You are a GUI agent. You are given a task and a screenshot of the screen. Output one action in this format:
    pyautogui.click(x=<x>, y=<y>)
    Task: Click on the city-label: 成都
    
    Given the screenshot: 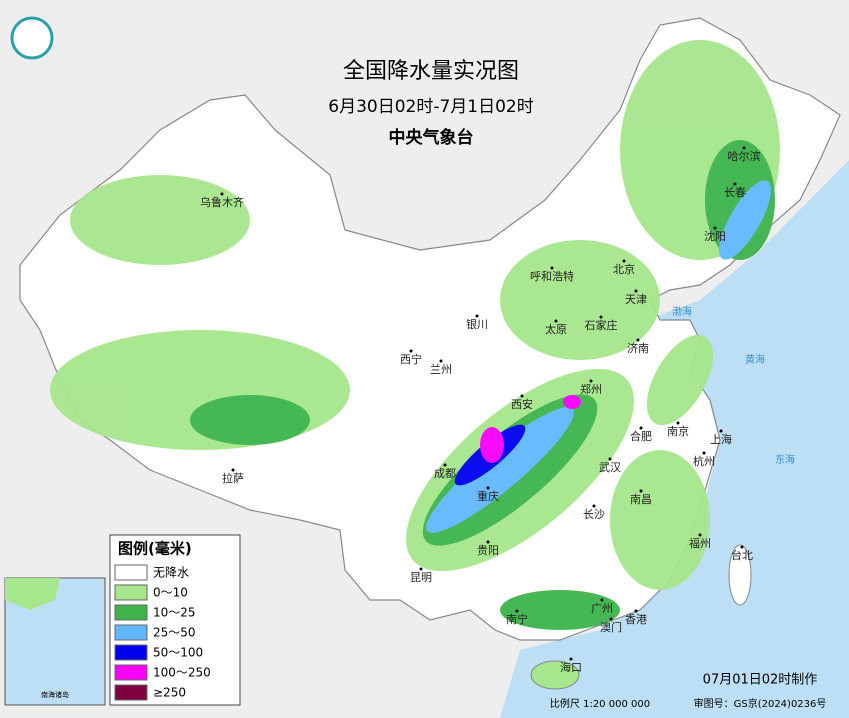 What is the action you would take?
    pyautogui.click(x=445, y=473)
    